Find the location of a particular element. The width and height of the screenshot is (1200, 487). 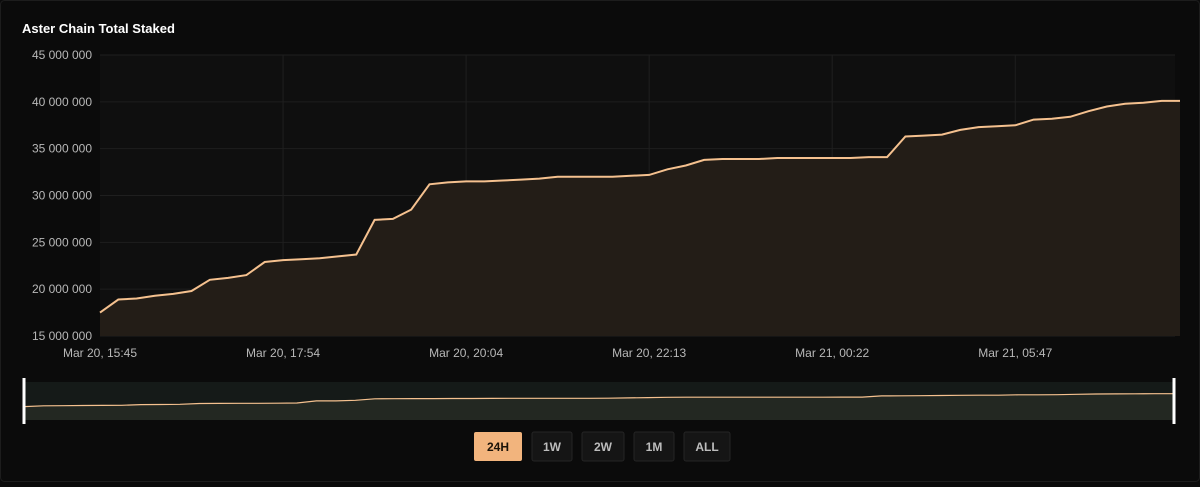

navigator-area is located at coordinates (599, 406).